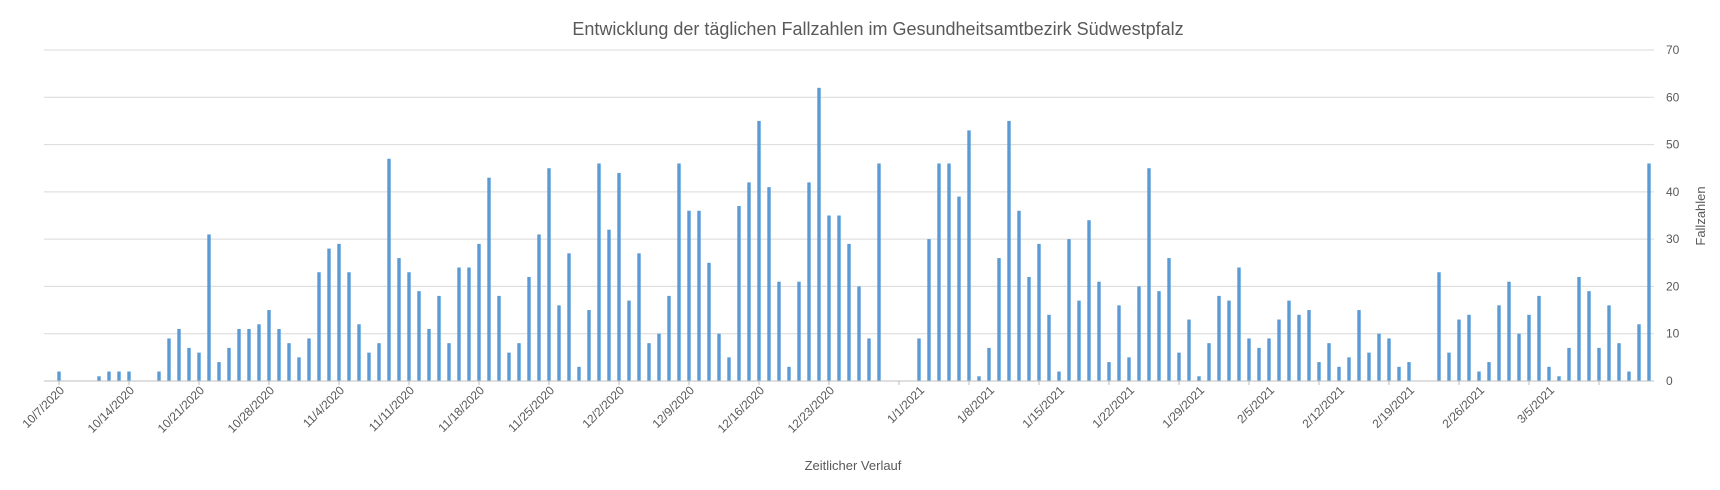  Describe the element at coordinates (323, 406) in the screenshot. I see `x-tick-label: 11/4/2020` at that location.